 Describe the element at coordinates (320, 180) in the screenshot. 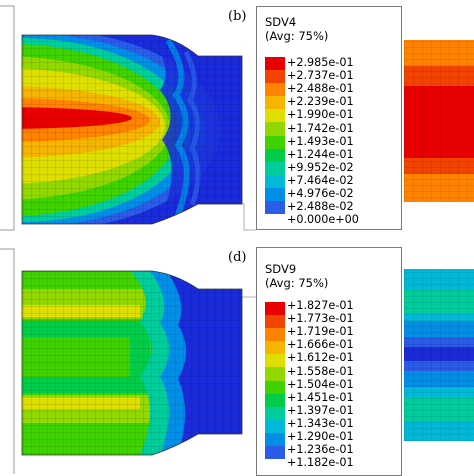

I see `legend-value: +7.464e-02` at that location.